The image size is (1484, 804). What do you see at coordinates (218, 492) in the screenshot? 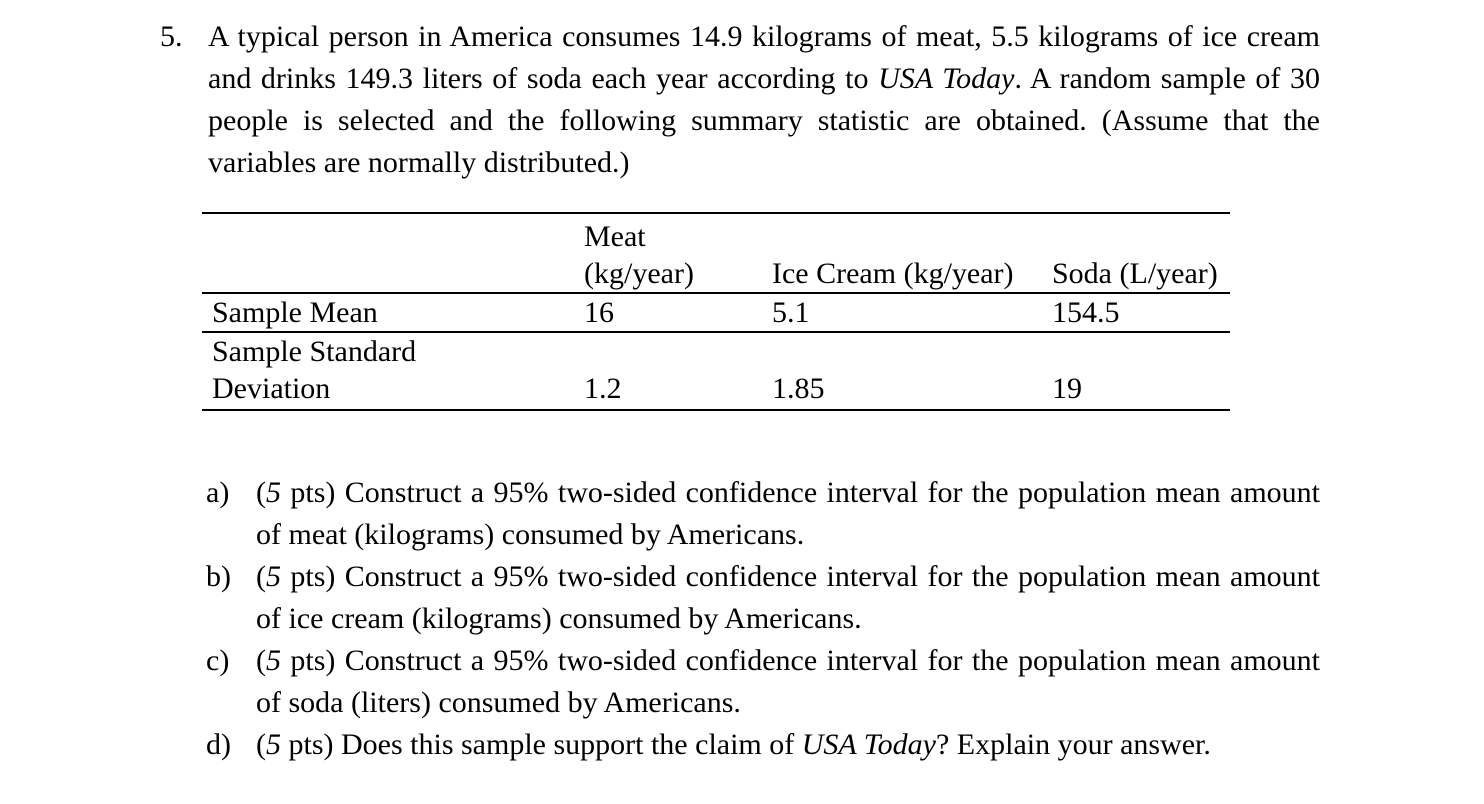
I see `part-label: a)` at bounding box center [218, 492].